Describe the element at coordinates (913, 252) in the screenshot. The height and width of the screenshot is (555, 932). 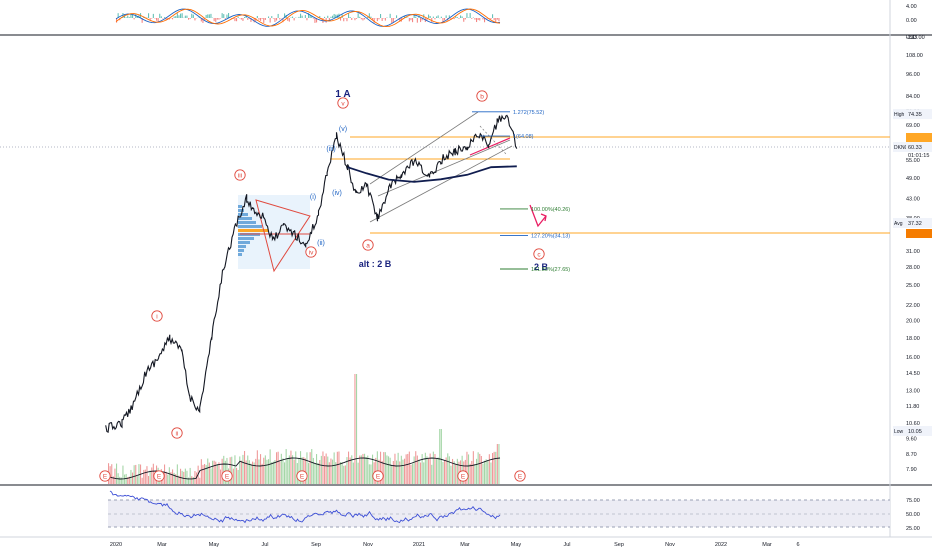
I see `price-tick: 31.00` at that location.